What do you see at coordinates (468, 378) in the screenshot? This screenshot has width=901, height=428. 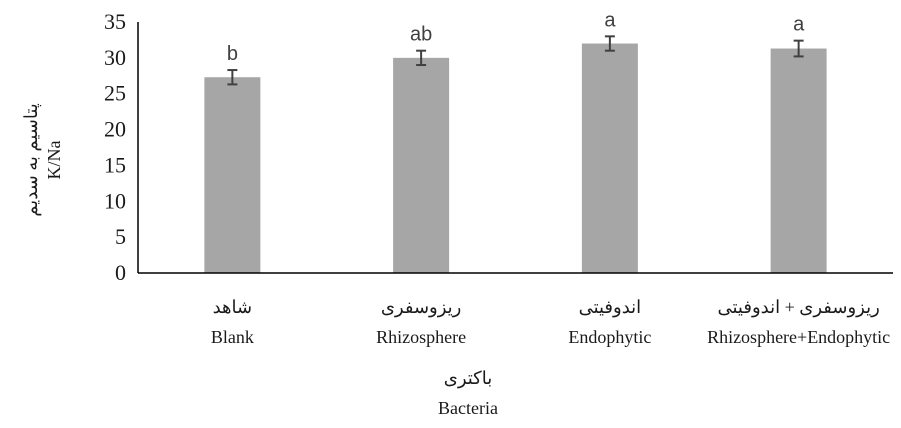 I see `x-axis-title-fa: باکتری` at bounding box center [468, 378].